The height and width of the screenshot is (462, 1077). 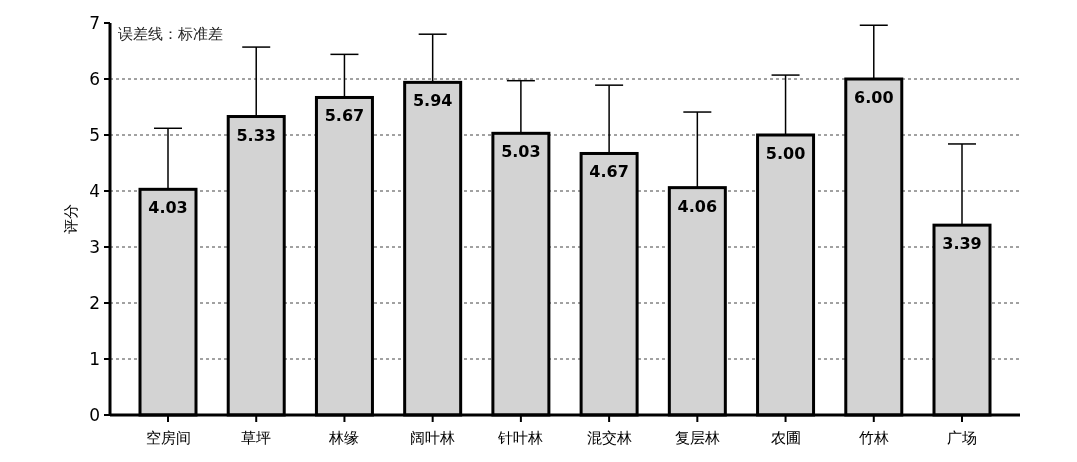 I want to click on x-tick-label: 广场, so click(x=962, y=438).